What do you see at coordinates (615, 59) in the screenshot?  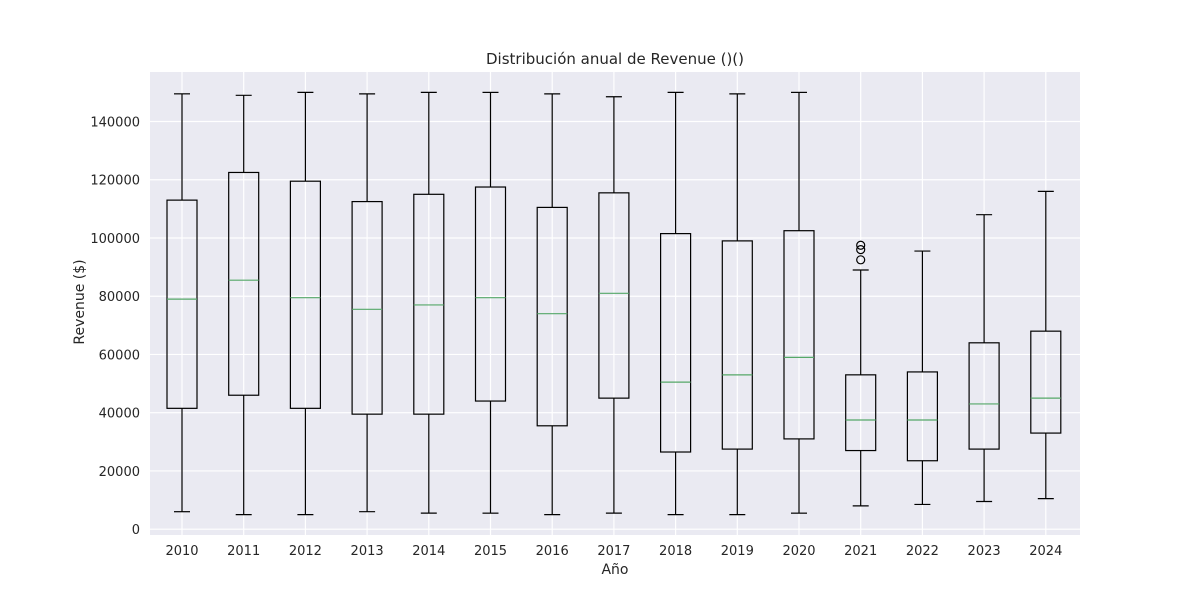 I see `chart-title: Distribución anual de Revenue ()()` at bounding box center [615, 59].